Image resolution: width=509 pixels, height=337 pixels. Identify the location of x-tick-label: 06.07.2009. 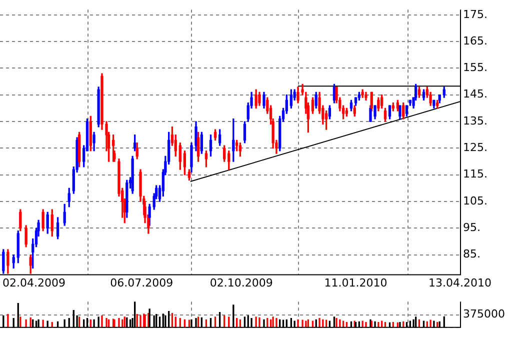
(142, 283).